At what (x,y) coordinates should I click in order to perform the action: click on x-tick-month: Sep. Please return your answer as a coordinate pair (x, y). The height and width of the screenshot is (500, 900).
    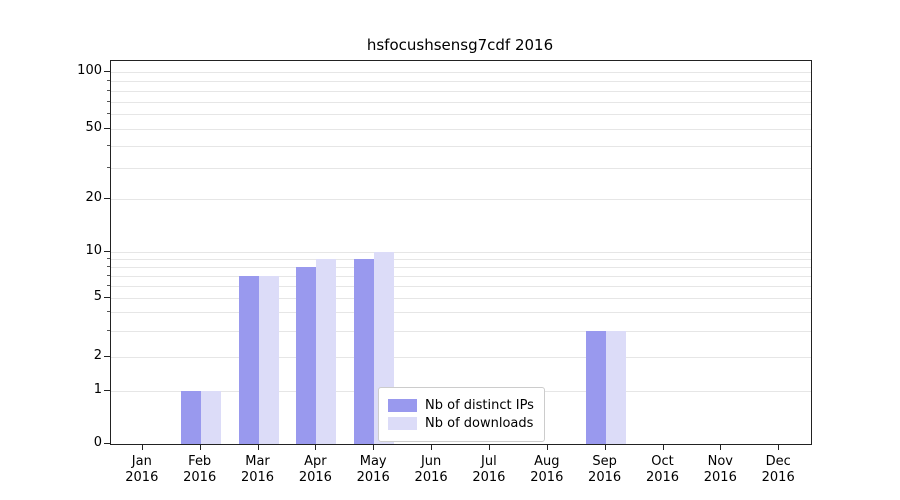
    Looking at the image, I should click on (604, 461).